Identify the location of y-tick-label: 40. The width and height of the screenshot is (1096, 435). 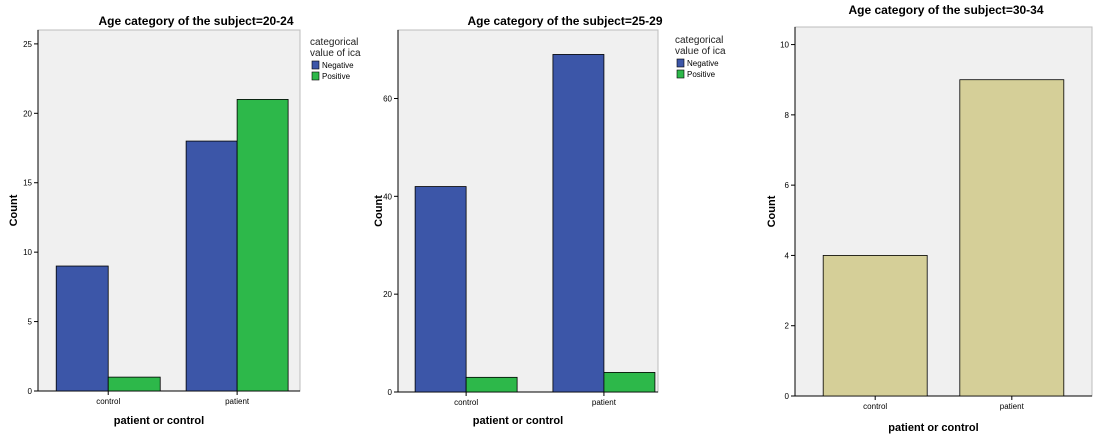
(387, 196).